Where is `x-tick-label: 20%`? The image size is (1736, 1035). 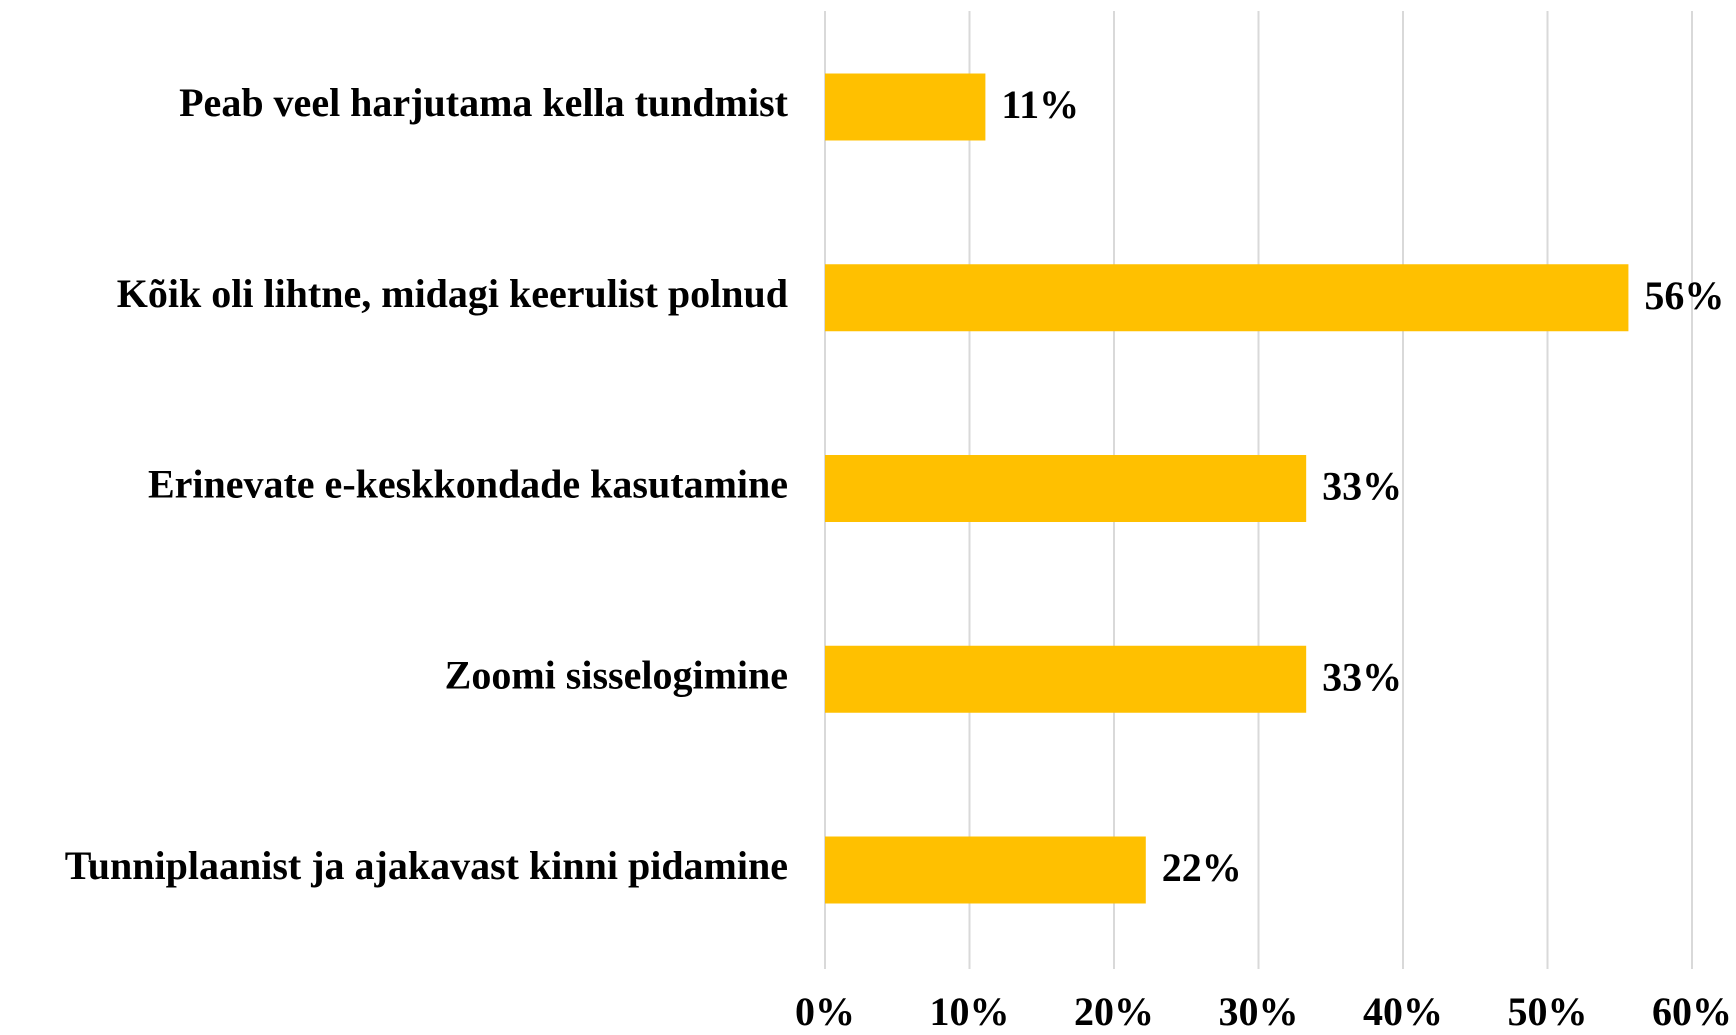
x-tick-label: 20% is located at coordinates (1114, 1011).